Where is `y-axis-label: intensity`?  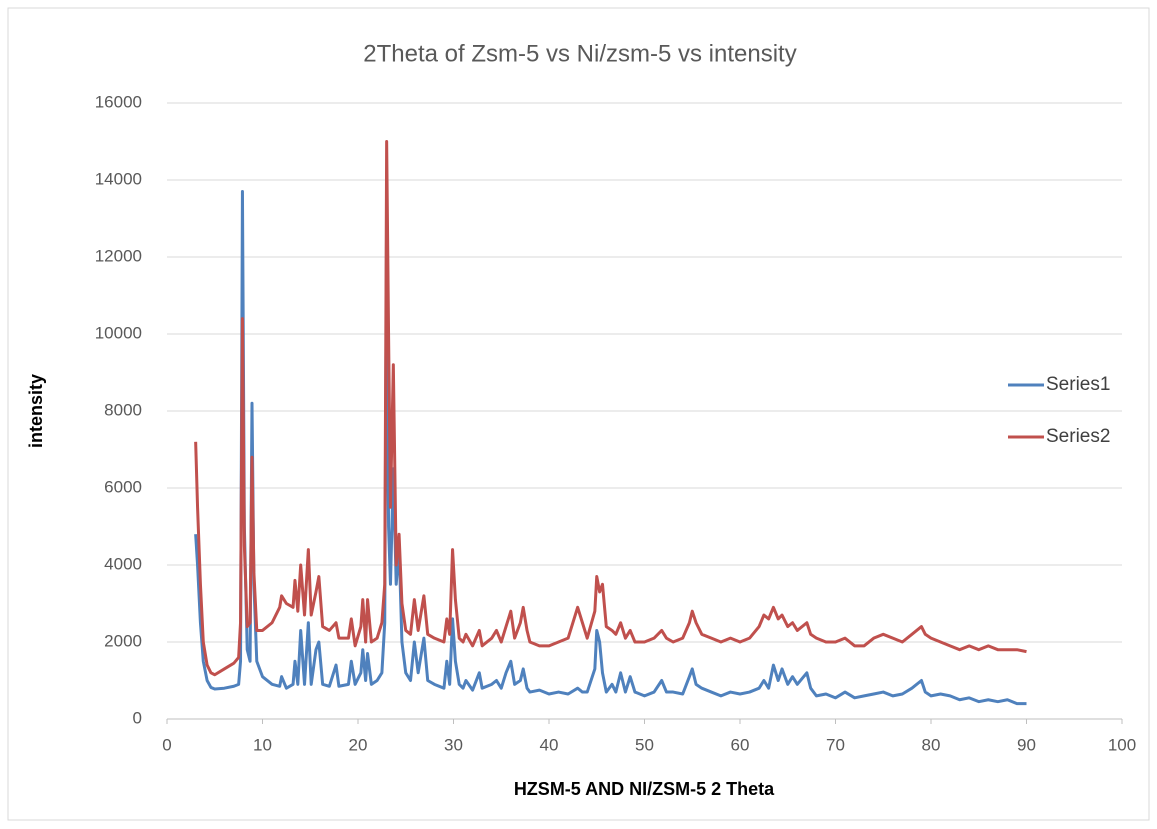
y-axis-label: intensity is located at coordinates (36, 411).